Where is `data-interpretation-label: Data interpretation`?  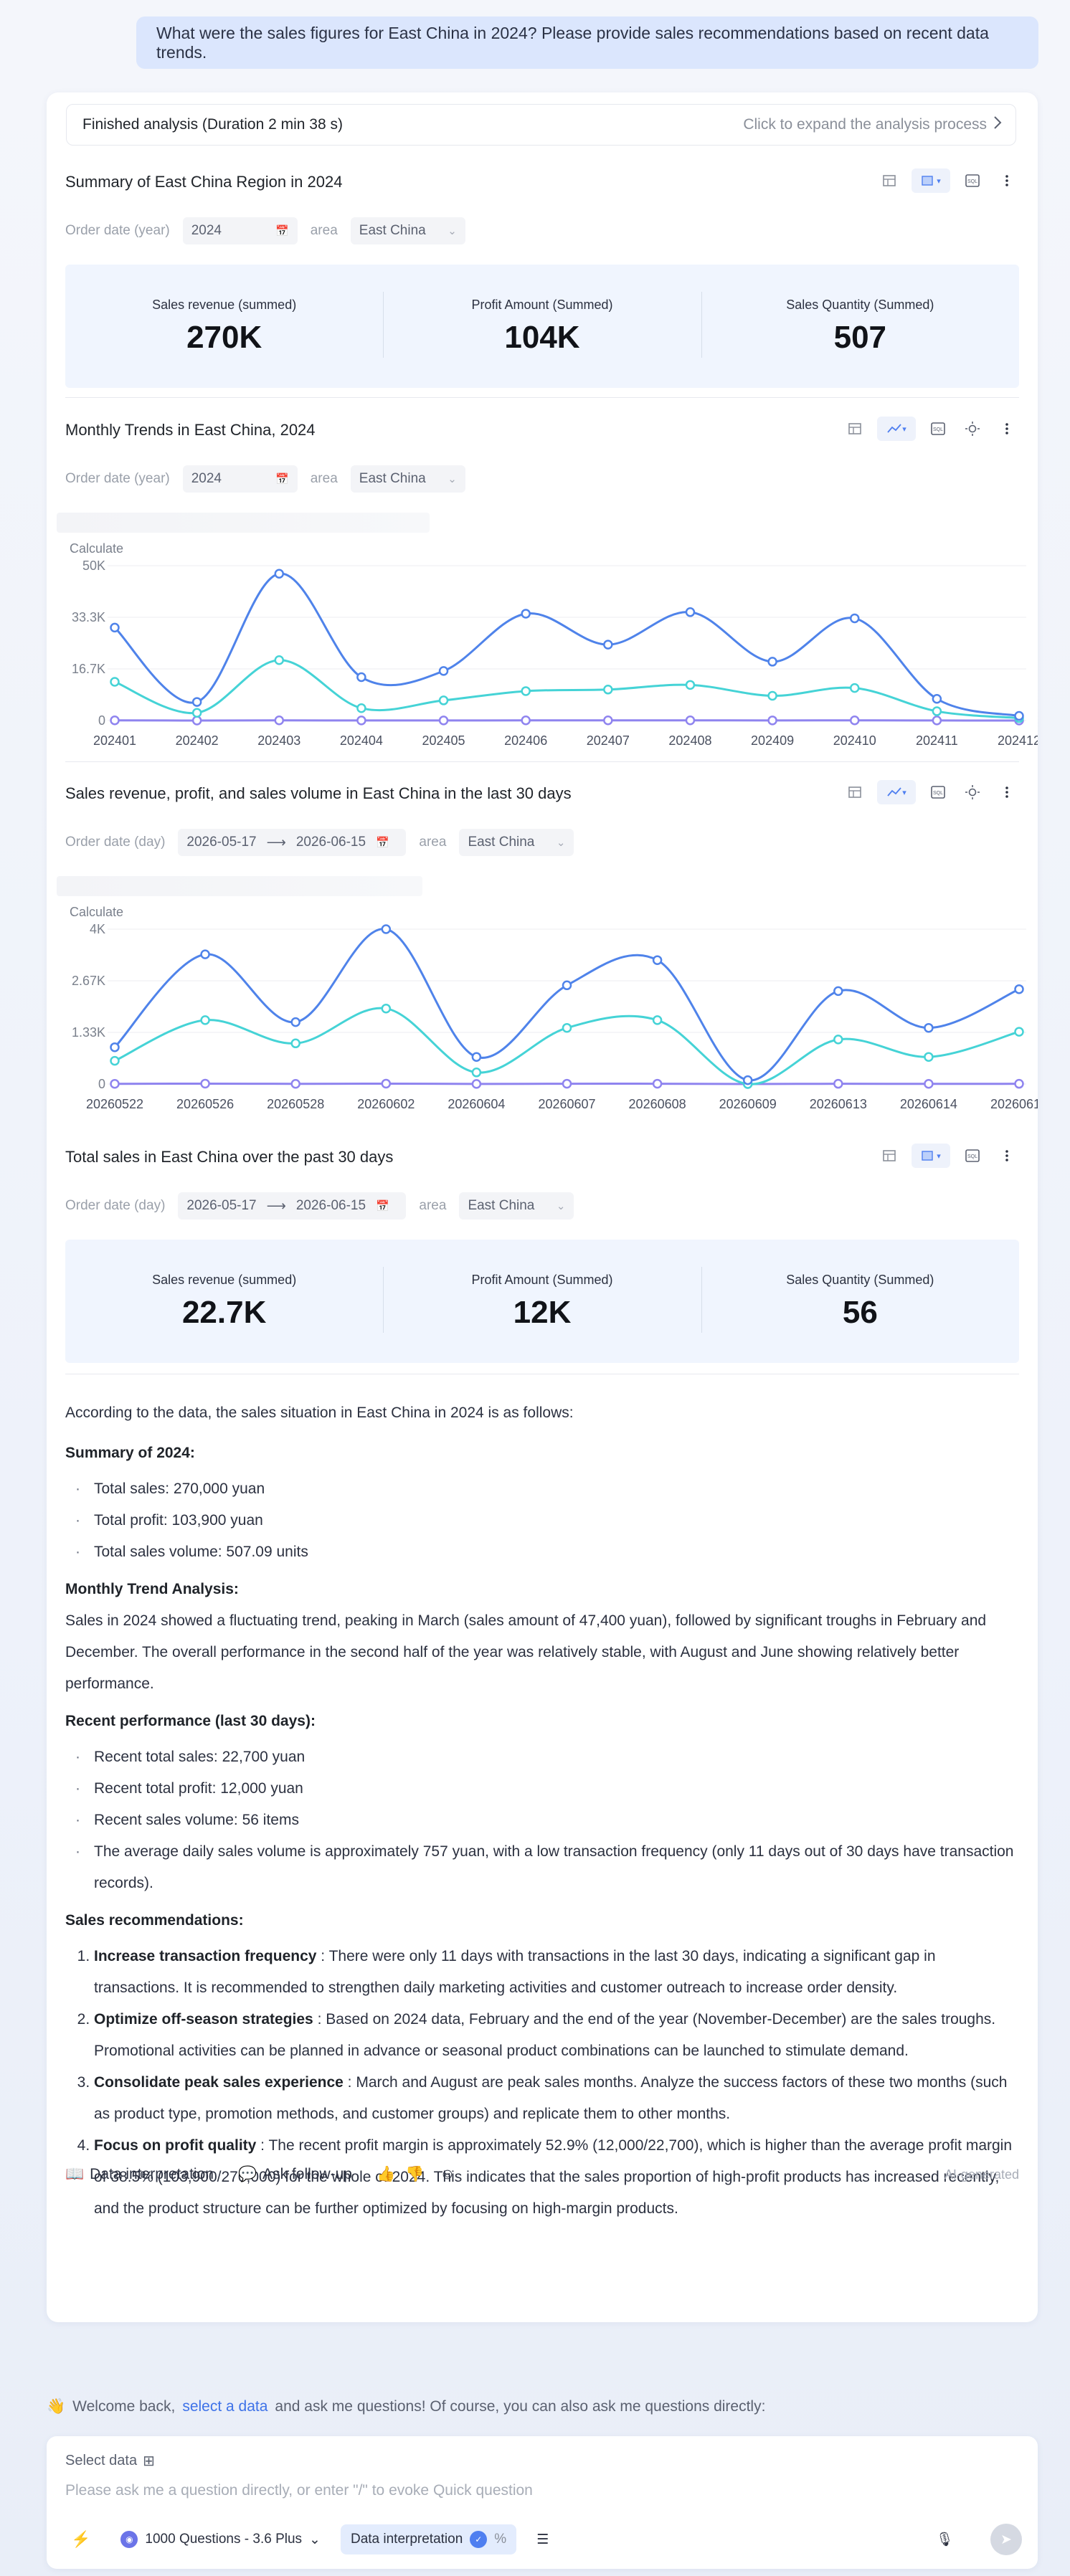
data-interpretation-label: Data interpretation is located at coordinates (152, 2174).